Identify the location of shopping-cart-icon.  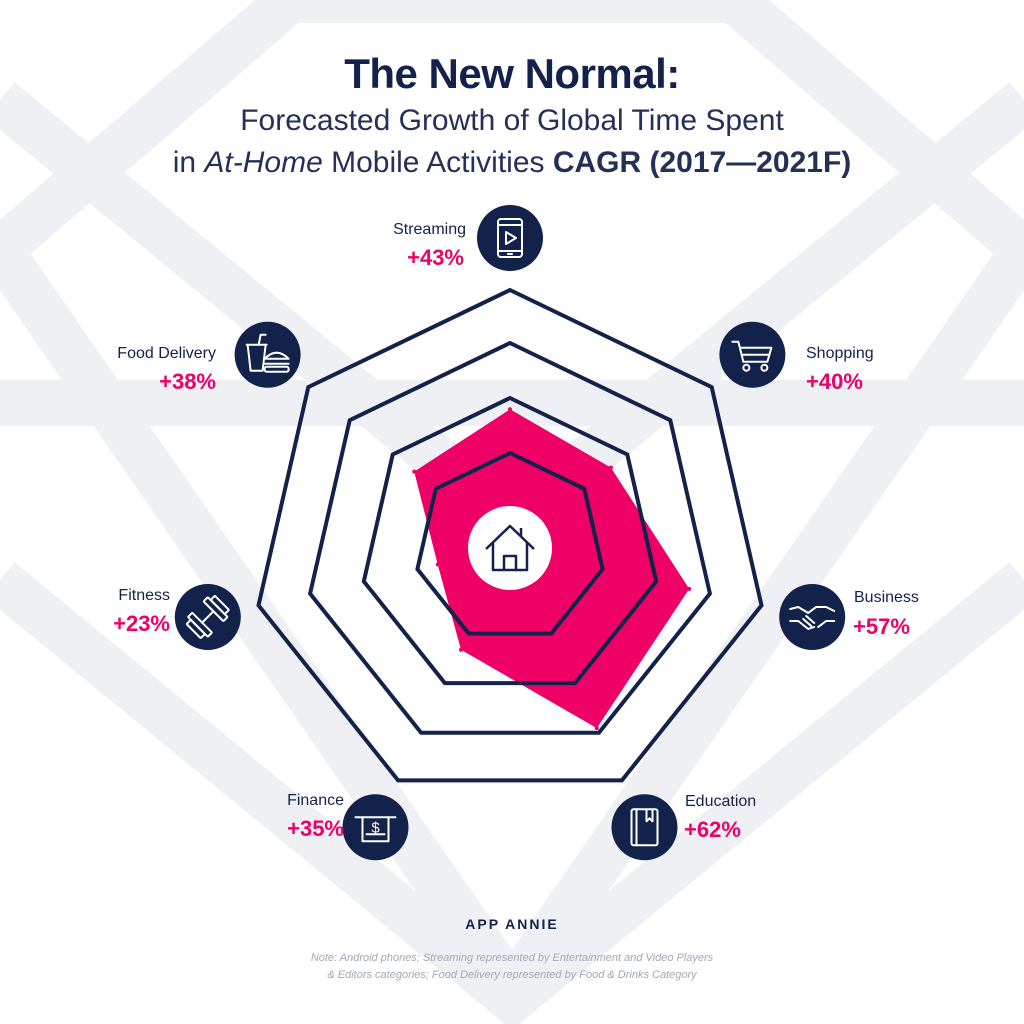
(752, 356).